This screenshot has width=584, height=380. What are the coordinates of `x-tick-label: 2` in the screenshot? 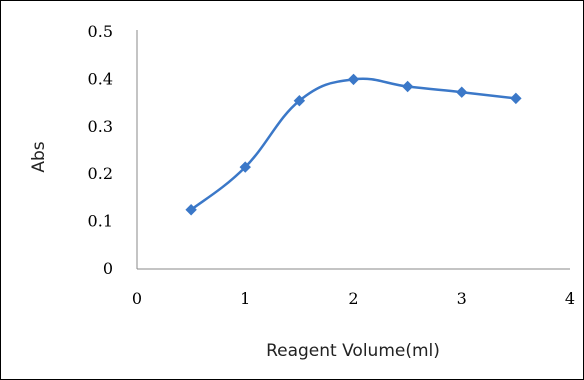 It's located at (353, 298).